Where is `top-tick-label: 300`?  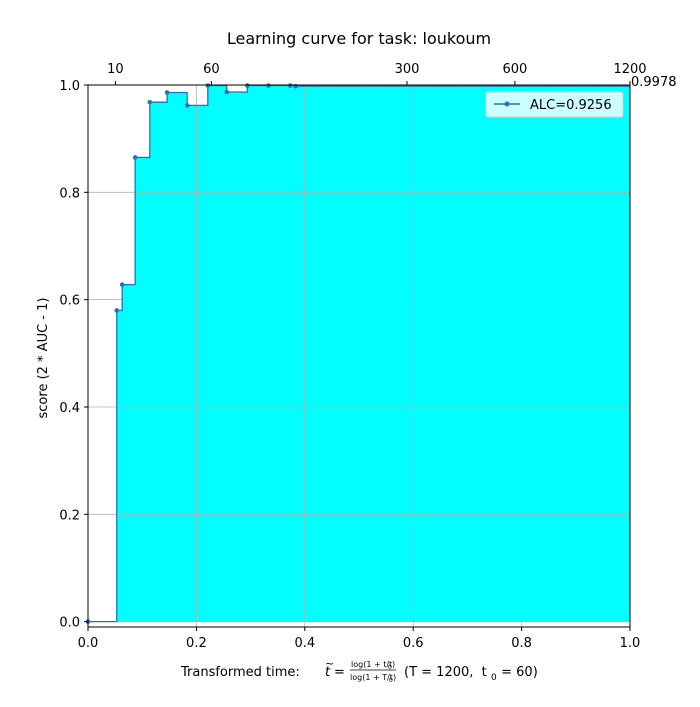
top-tick-label: 300 is located at coordinates (407, 69).